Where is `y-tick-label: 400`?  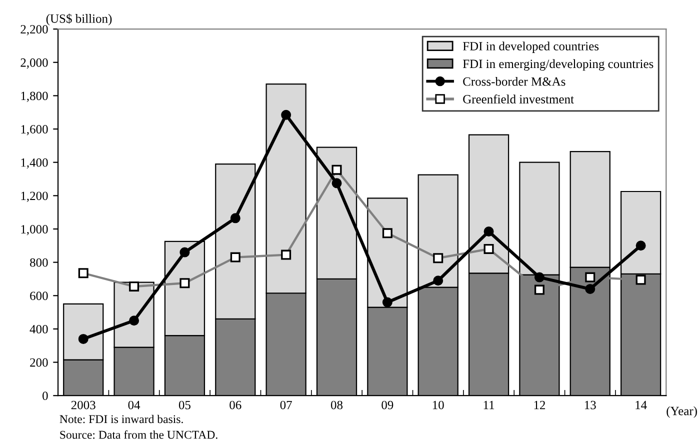 y-tick-label: 400 is located at coordinates (39, 329).